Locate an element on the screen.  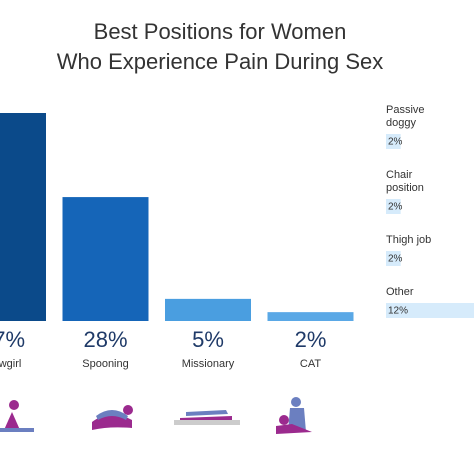
category-label: doggy is located at coordinates (401, 123).